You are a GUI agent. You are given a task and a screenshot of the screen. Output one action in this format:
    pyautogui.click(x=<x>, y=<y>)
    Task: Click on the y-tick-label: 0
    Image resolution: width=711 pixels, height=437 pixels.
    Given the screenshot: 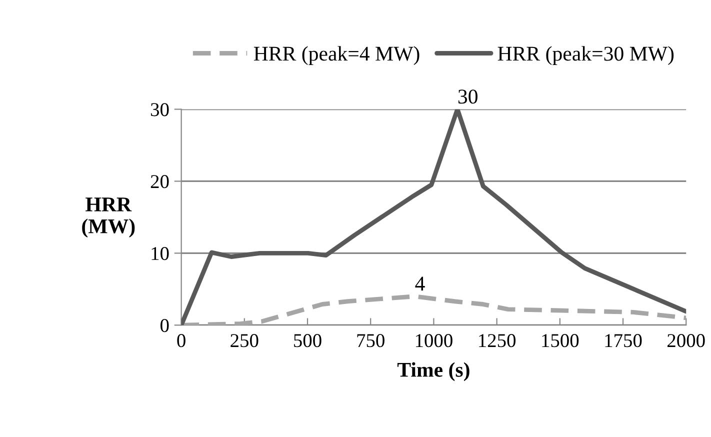 What is the action you would take?
    pyautogui.click(x=164, y=325)
    